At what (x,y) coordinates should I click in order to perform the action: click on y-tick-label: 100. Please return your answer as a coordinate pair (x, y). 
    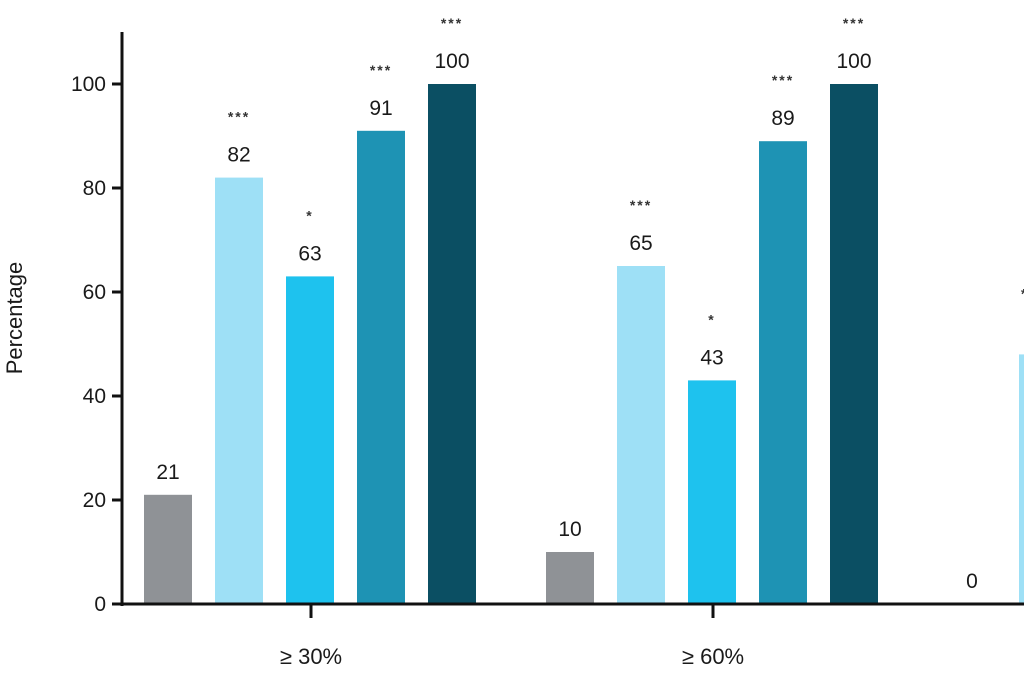
    Looking at the image, I should click on (88, 84).